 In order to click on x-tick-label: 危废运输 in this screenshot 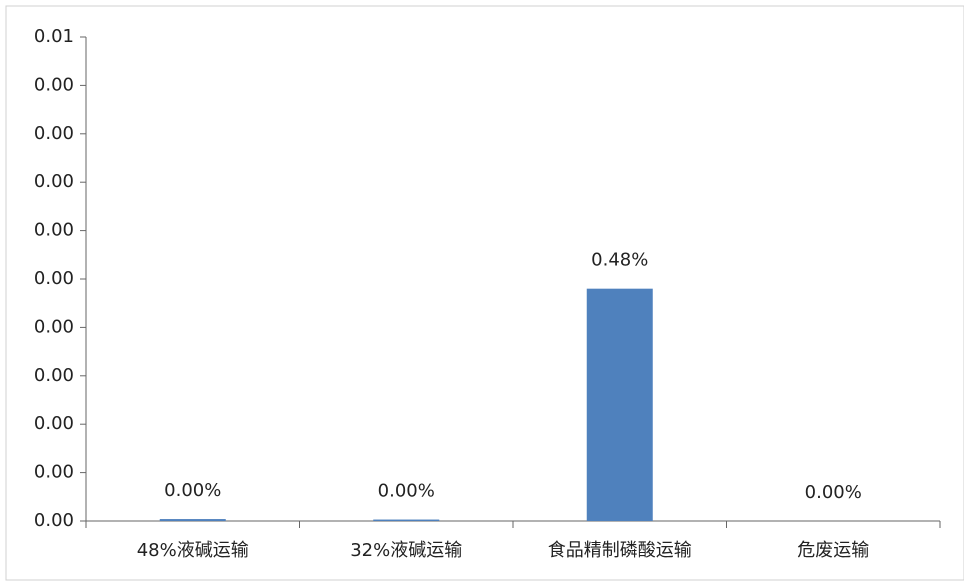, I will do `click(833, 550)`.